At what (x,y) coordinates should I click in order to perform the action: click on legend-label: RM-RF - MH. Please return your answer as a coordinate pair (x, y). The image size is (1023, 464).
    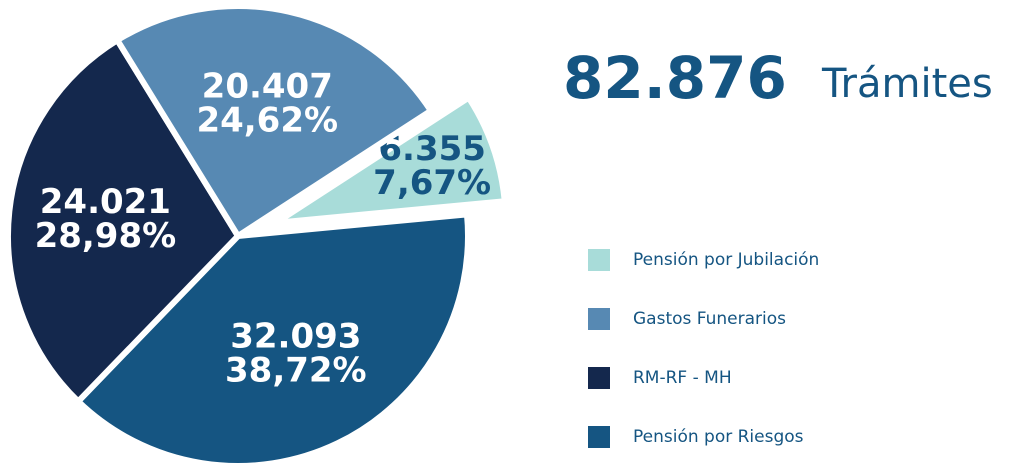
    Looking at the image, I should click on (682, 378).